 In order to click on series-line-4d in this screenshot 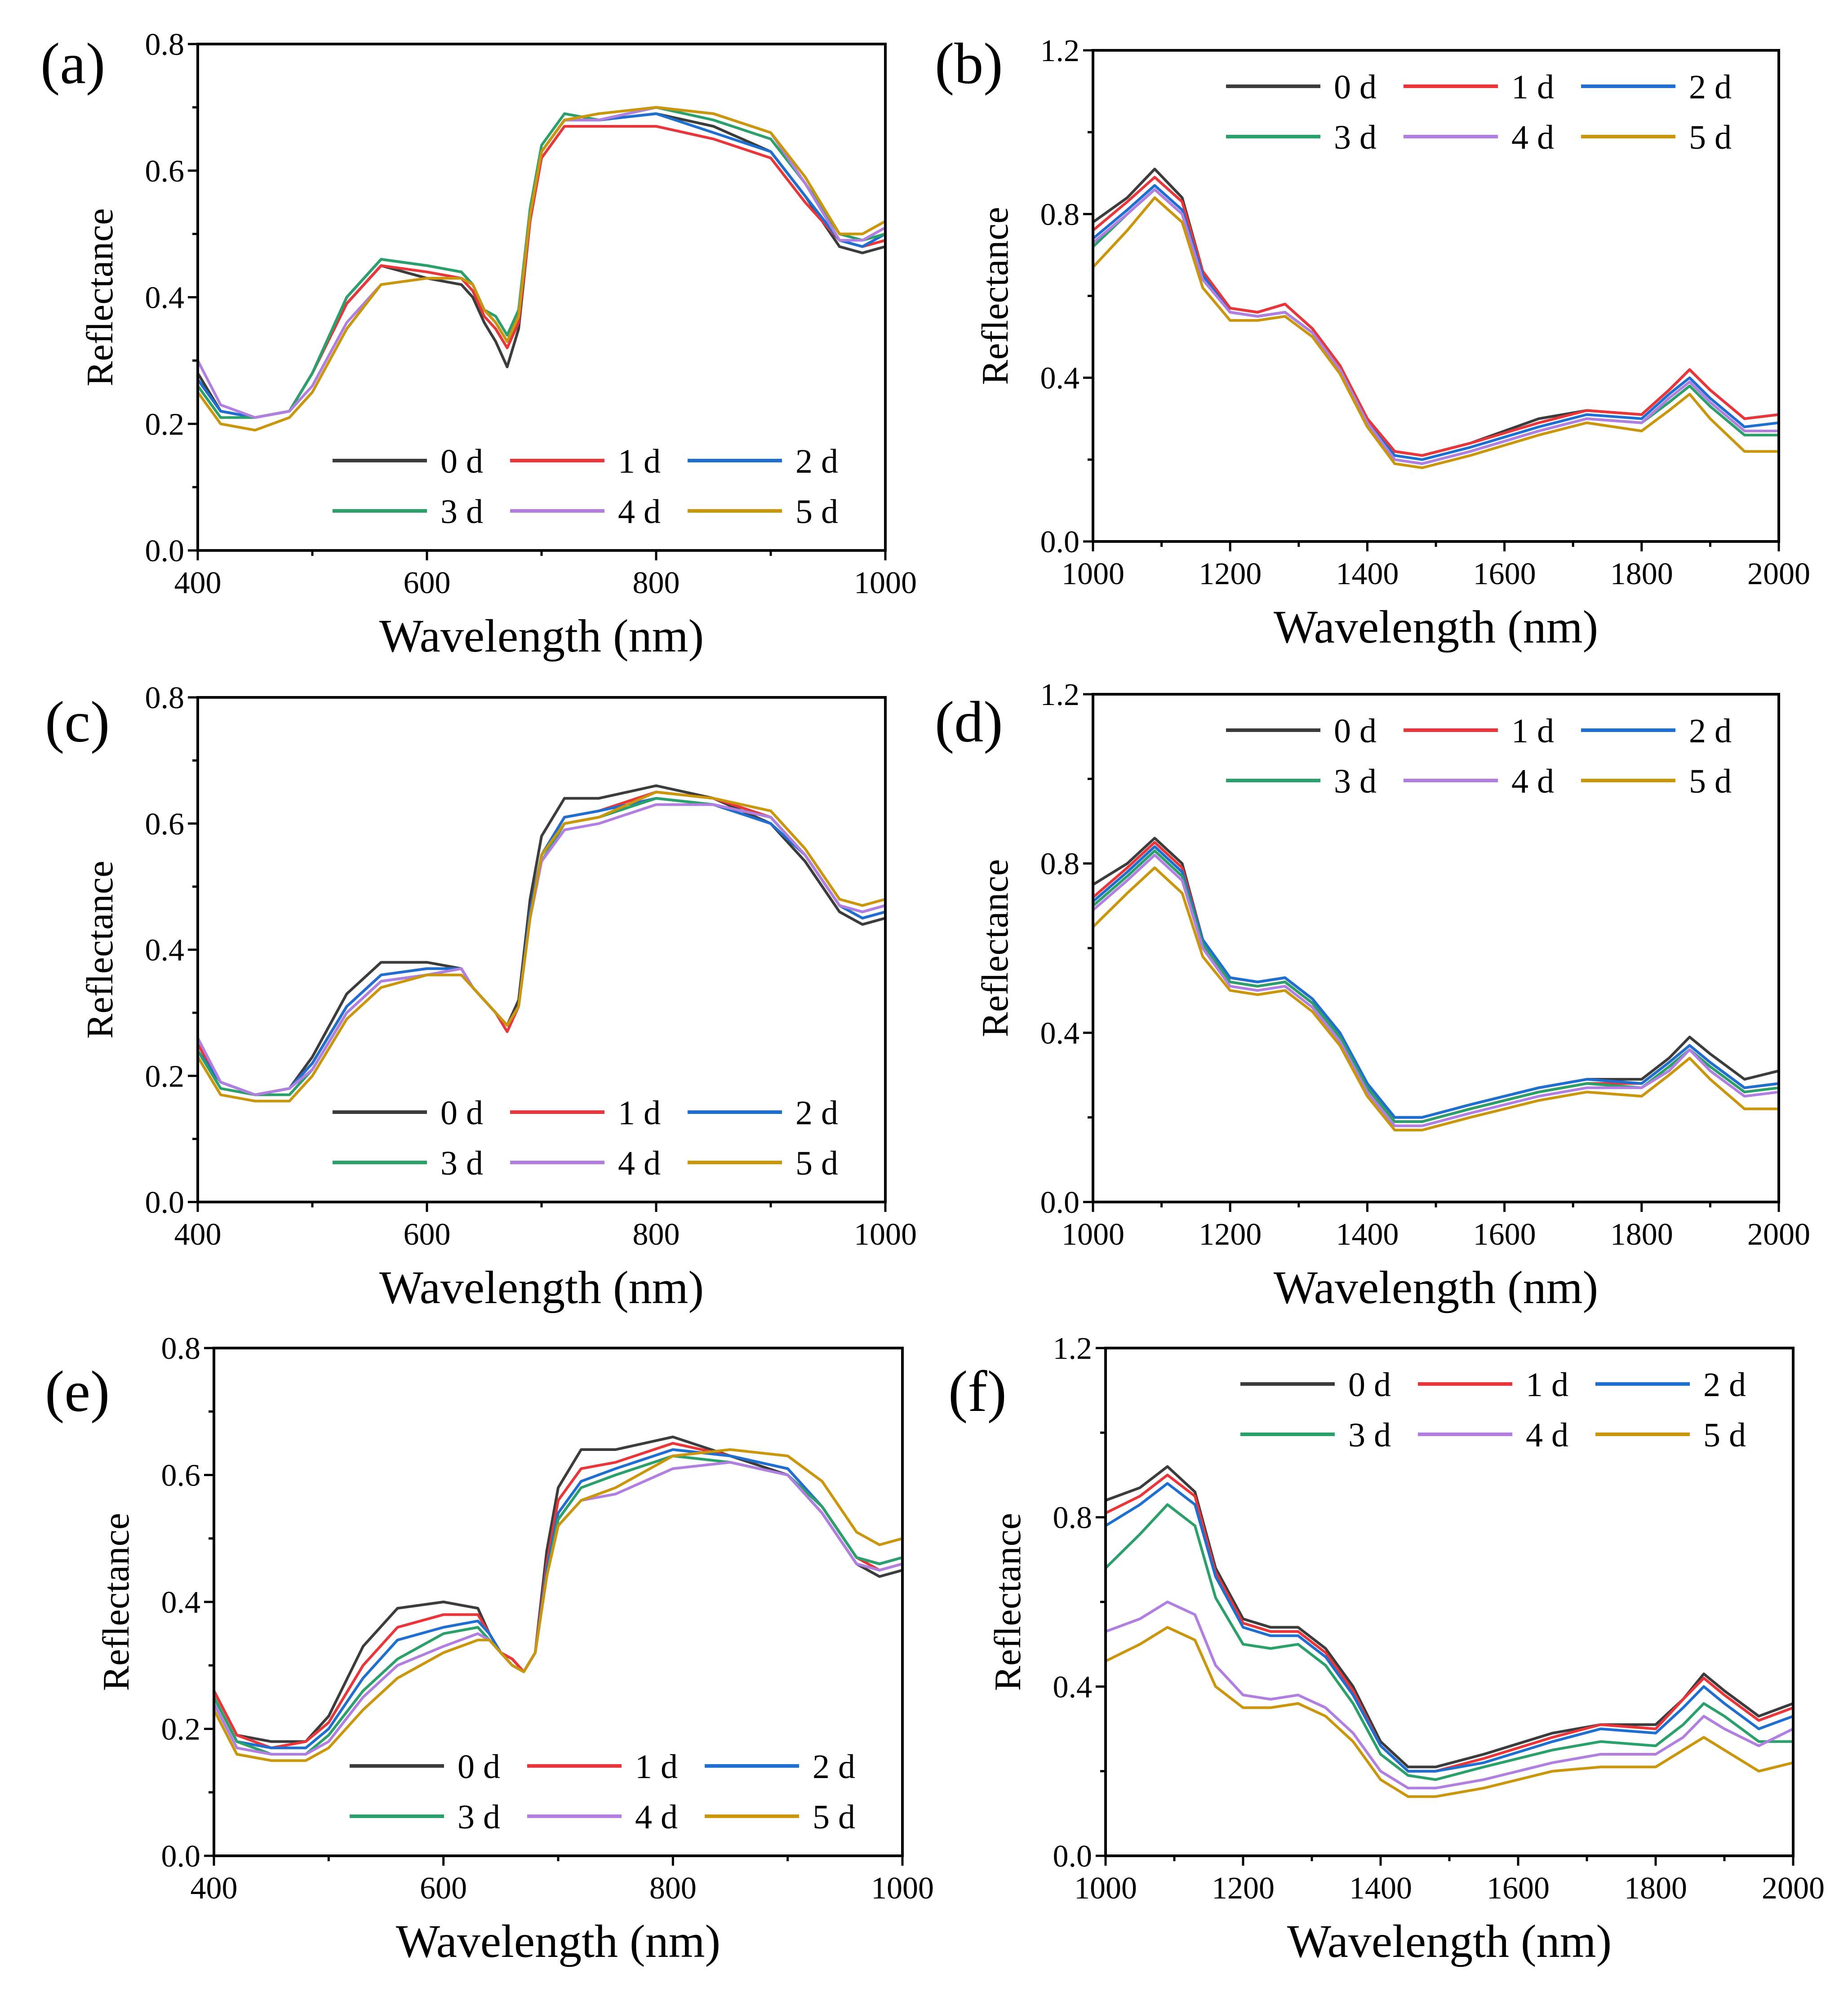, I will do `click(1436, 326)`.